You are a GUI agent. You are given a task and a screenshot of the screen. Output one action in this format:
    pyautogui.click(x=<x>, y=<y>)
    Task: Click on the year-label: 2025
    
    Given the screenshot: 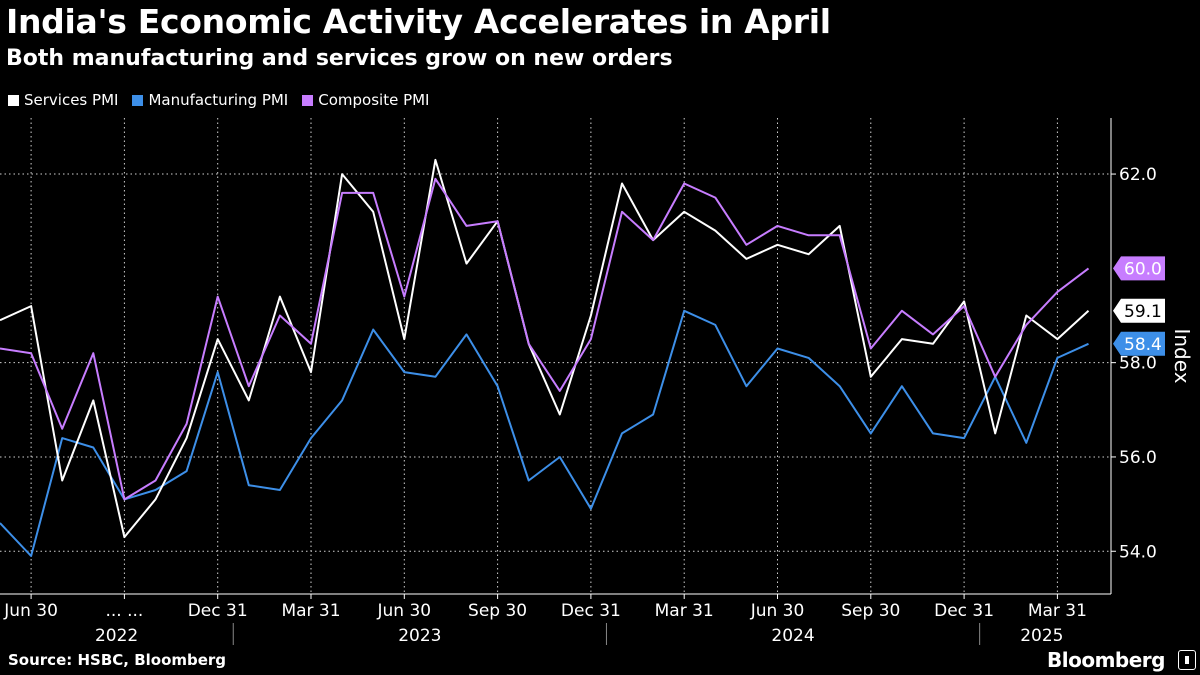 What is the action you would take?
    pyautogui.click(x=1041, y=636)
    